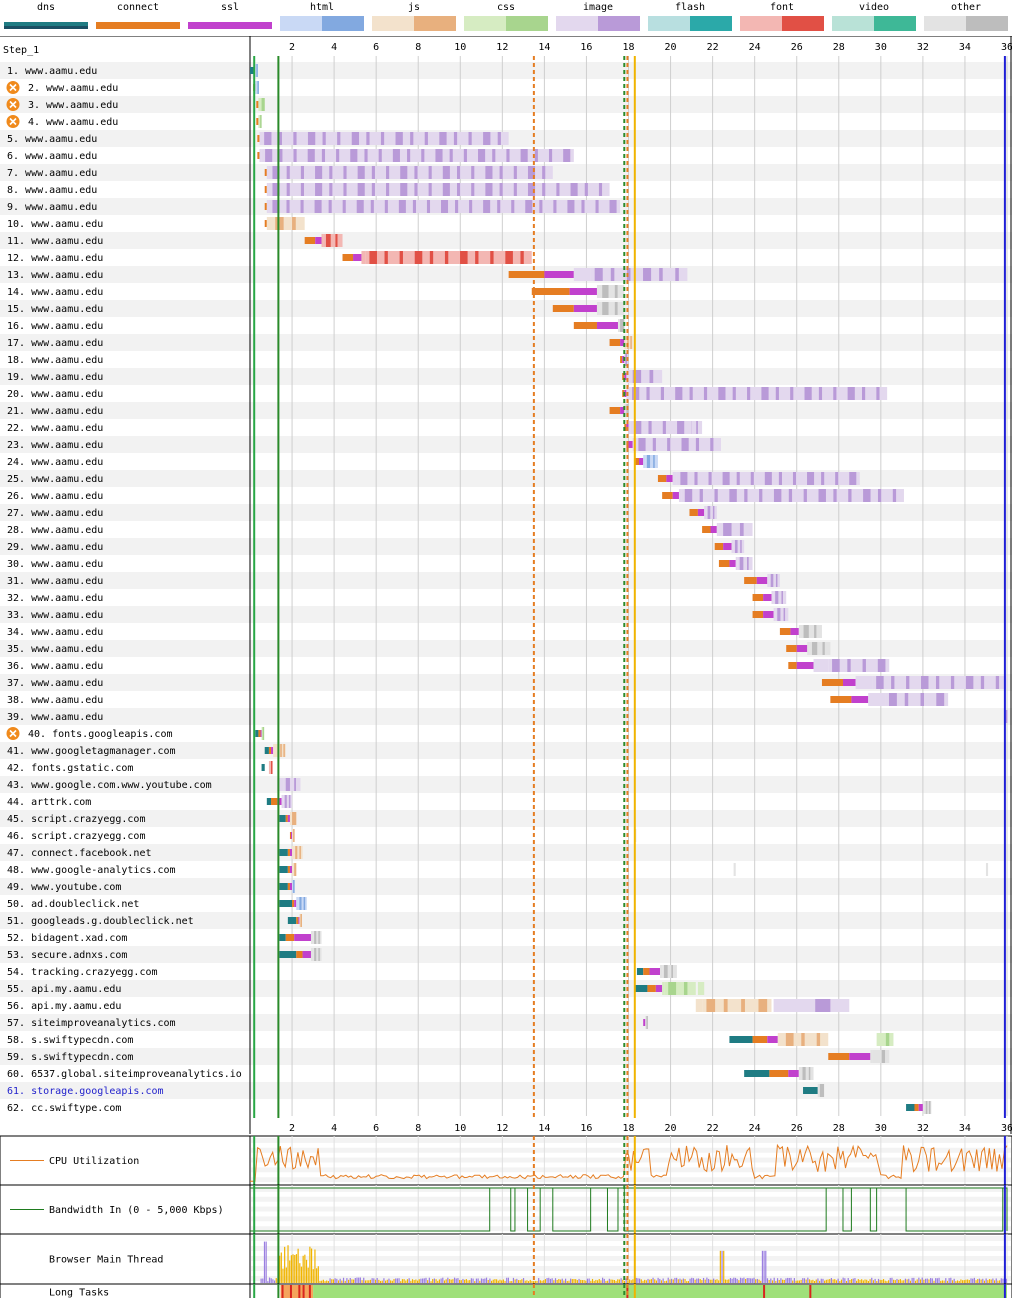 This screenshot has height=1298, width=1012. What do you see at coordinates (292, 1128) in the screenshot?
I see `tick-label-bottom: 2` at bounding box center [292, 1128].